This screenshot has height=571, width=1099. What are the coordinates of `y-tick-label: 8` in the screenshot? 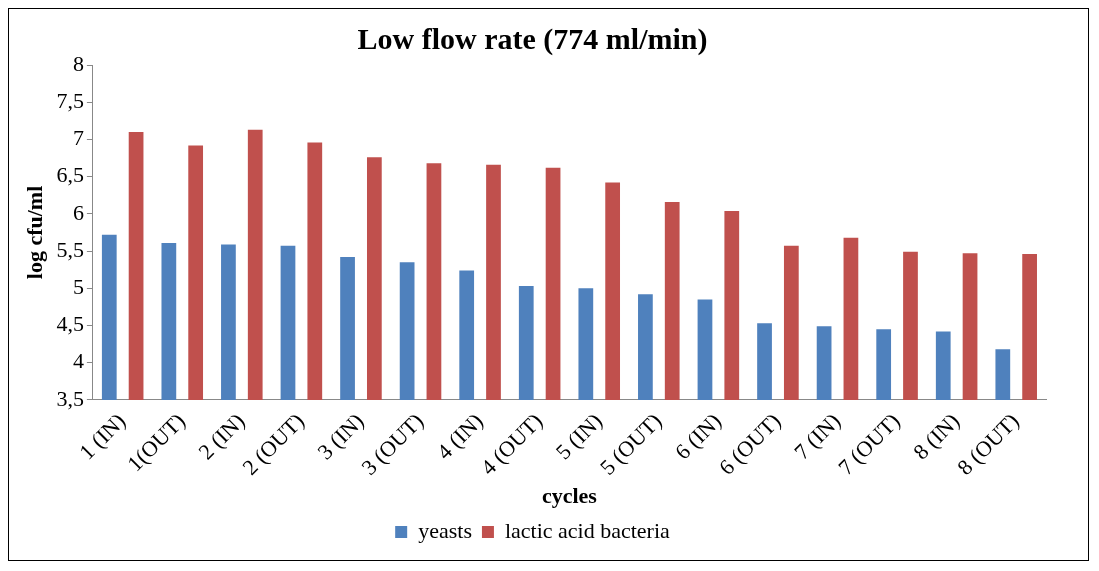 It's located at (78, 63).